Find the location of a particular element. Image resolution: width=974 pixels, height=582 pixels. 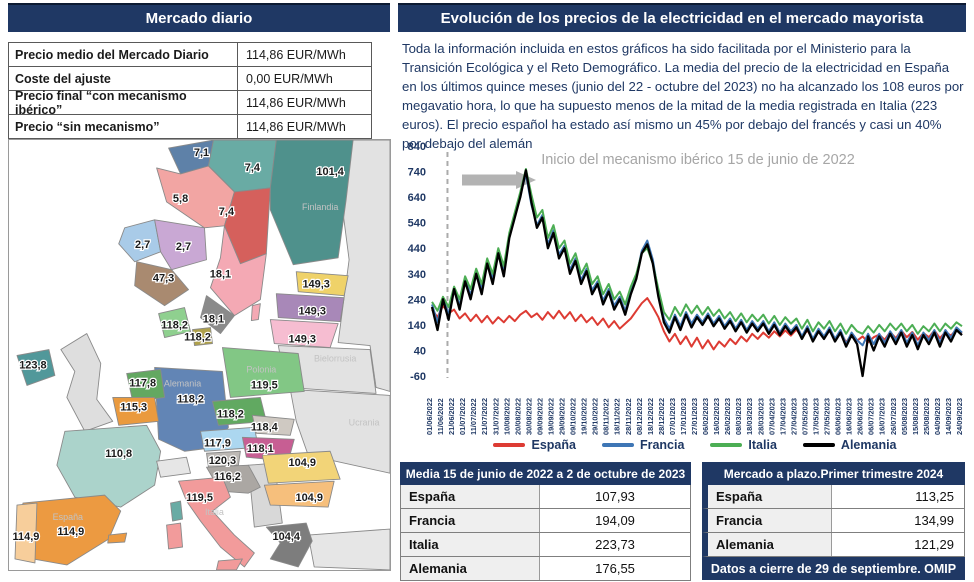

x-axis-tick: 29/09/2022 is located at coordinates (562, 416).